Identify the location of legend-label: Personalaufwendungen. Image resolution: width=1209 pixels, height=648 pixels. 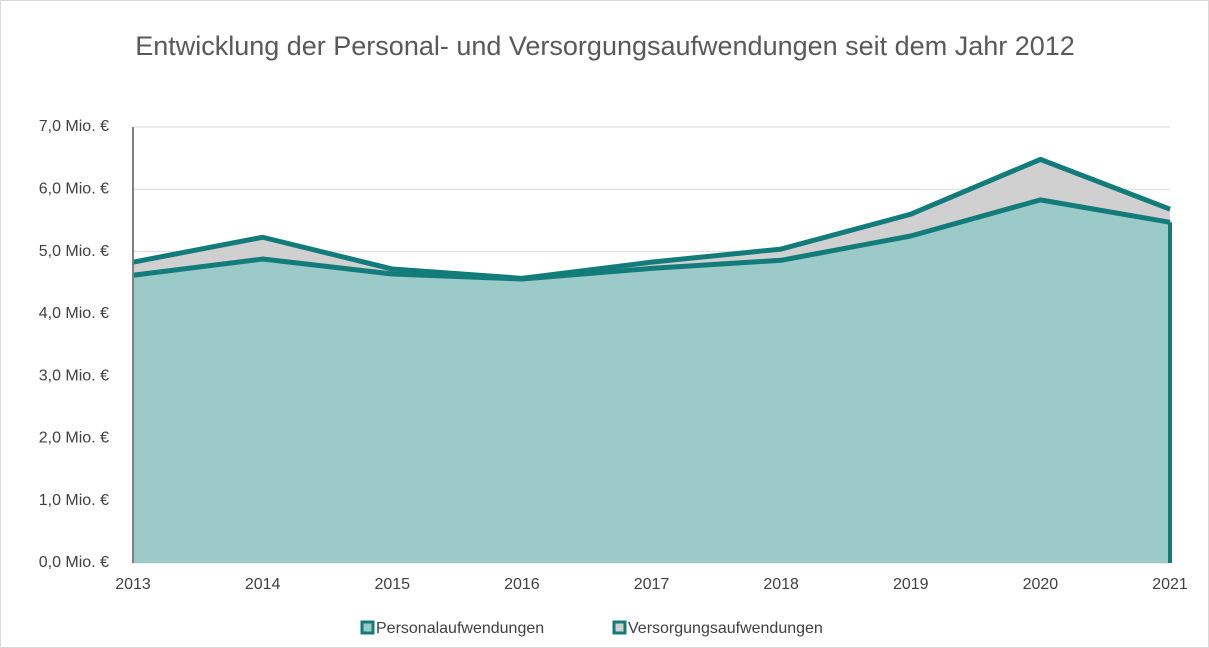
(460, 628).